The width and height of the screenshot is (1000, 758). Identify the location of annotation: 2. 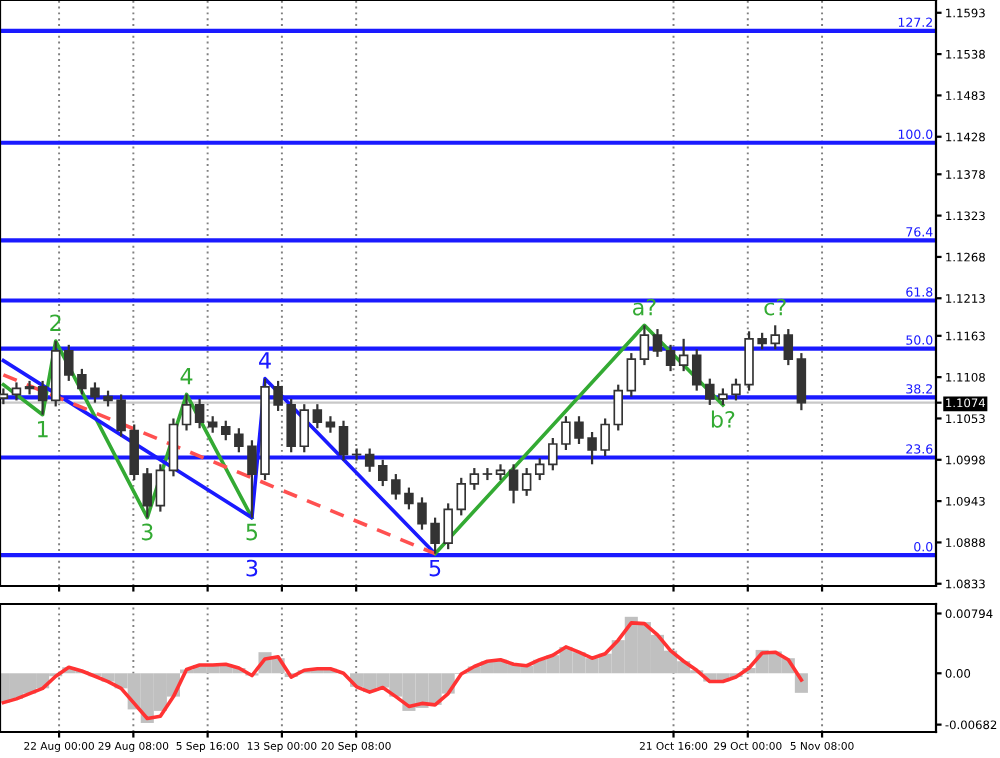
(55, 322).